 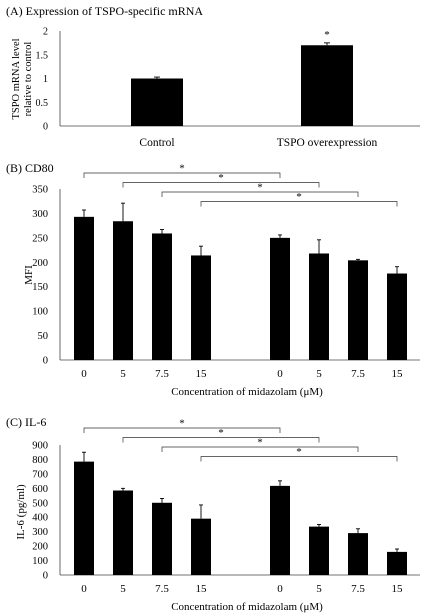 What do you see at coordinates (43, 336) in the screenshot?
I see `chart2-y-tick-label: 50` at bounding box center [43, 336].